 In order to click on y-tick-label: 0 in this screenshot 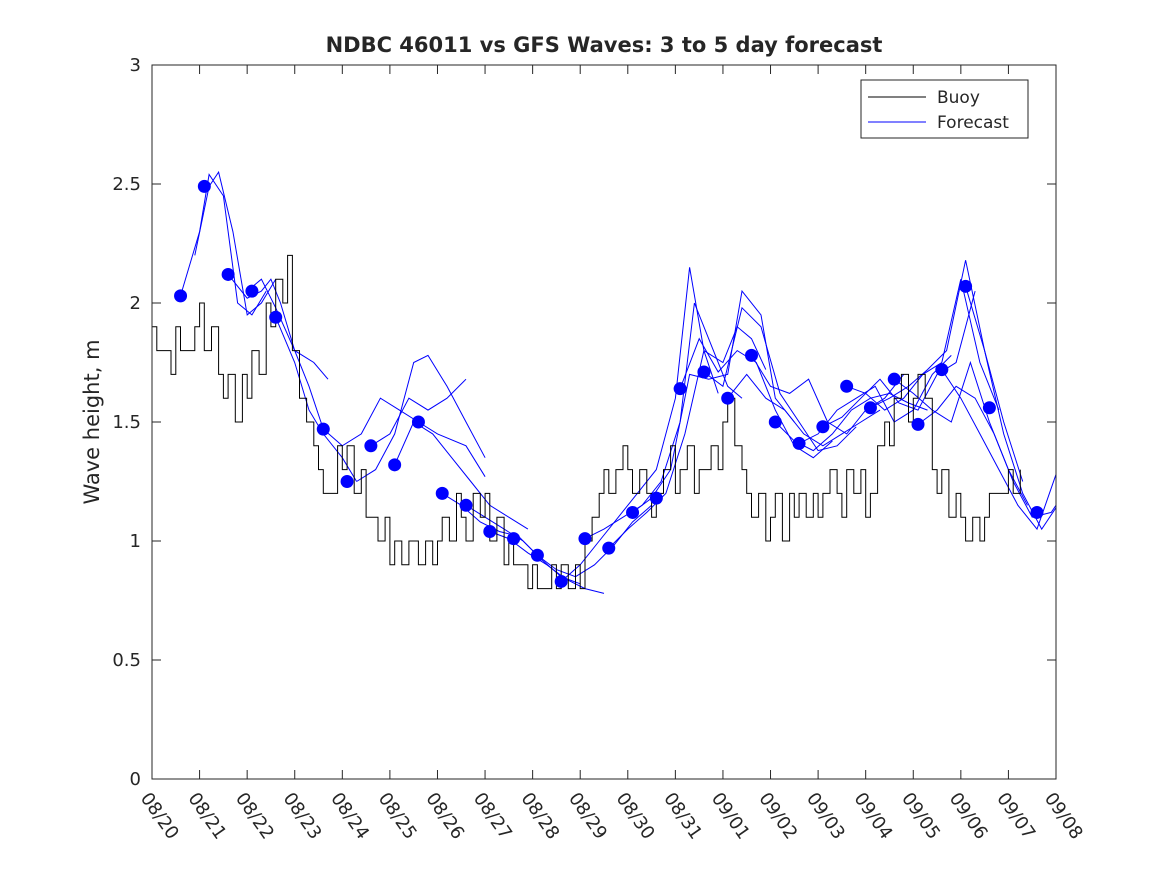, I will do `click(135, 779)`.